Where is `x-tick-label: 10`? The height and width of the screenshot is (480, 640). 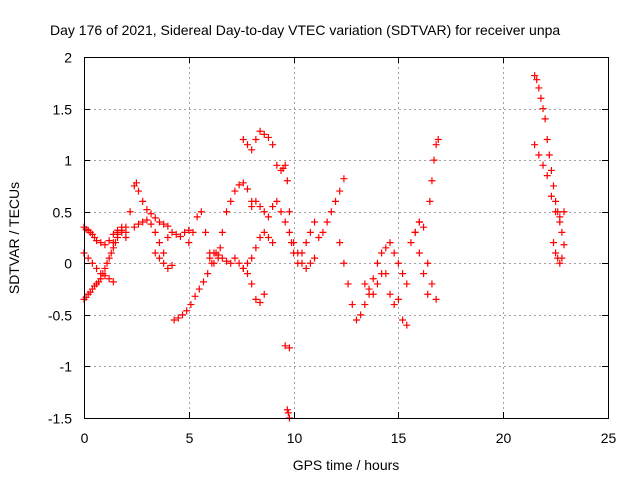
x-tick-label: 10 is located at coordinates (295, 438).